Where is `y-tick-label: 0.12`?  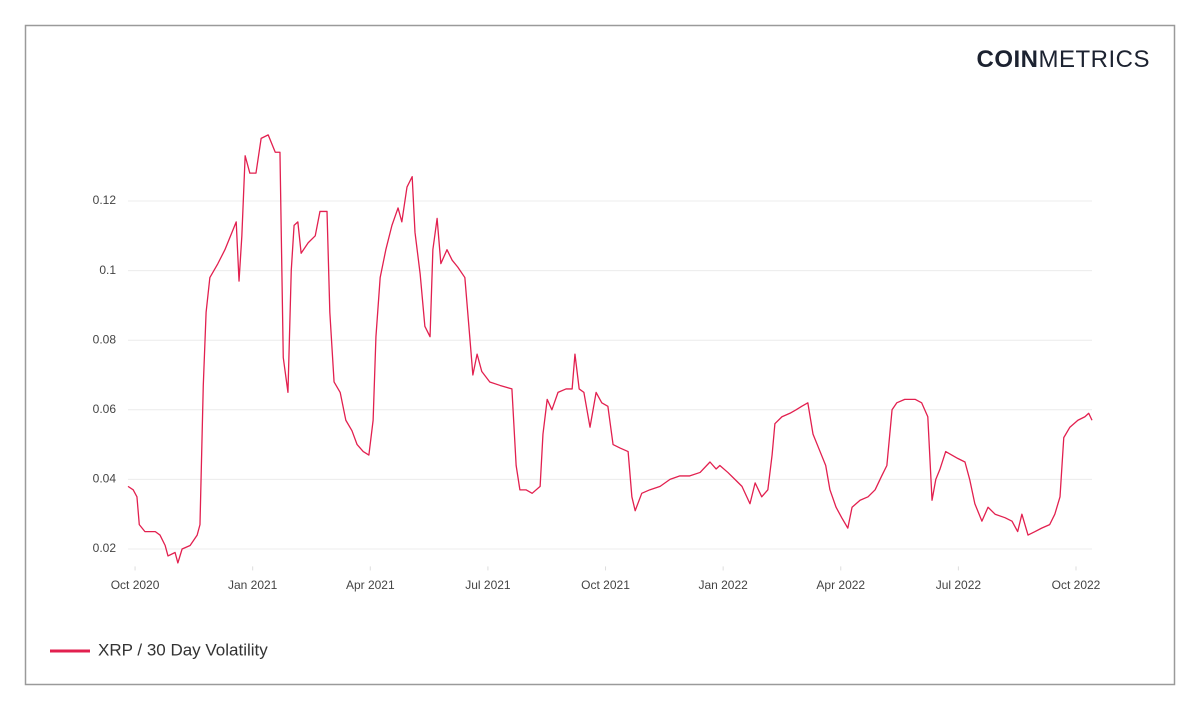
y-tick-label: 0.12 is located at coordinates (105, 200).